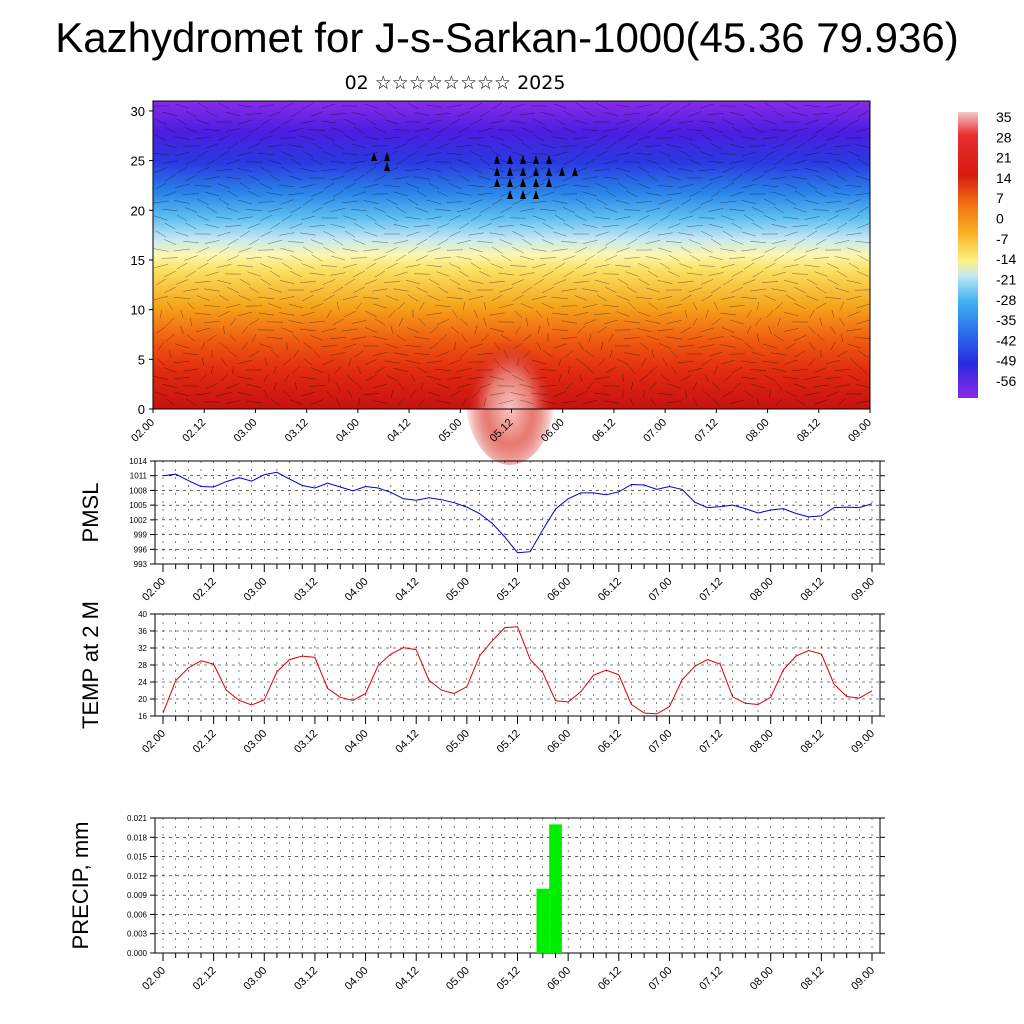 The image size is (1024, 1024). I want to click on x-tick-label: 07.12, so click(711, 742).